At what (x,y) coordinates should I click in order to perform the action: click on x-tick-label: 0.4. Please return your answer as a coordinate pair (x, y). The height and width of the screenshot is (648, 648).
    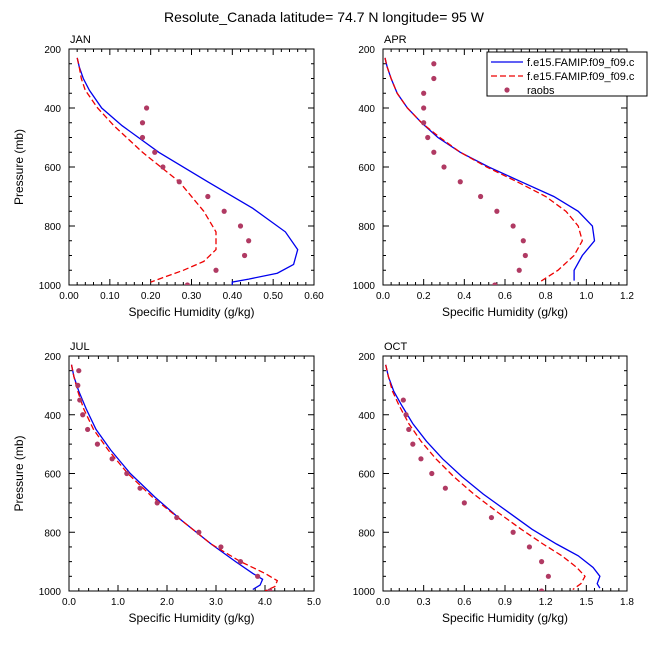
    Looking at the image, I should click on (464, 296).